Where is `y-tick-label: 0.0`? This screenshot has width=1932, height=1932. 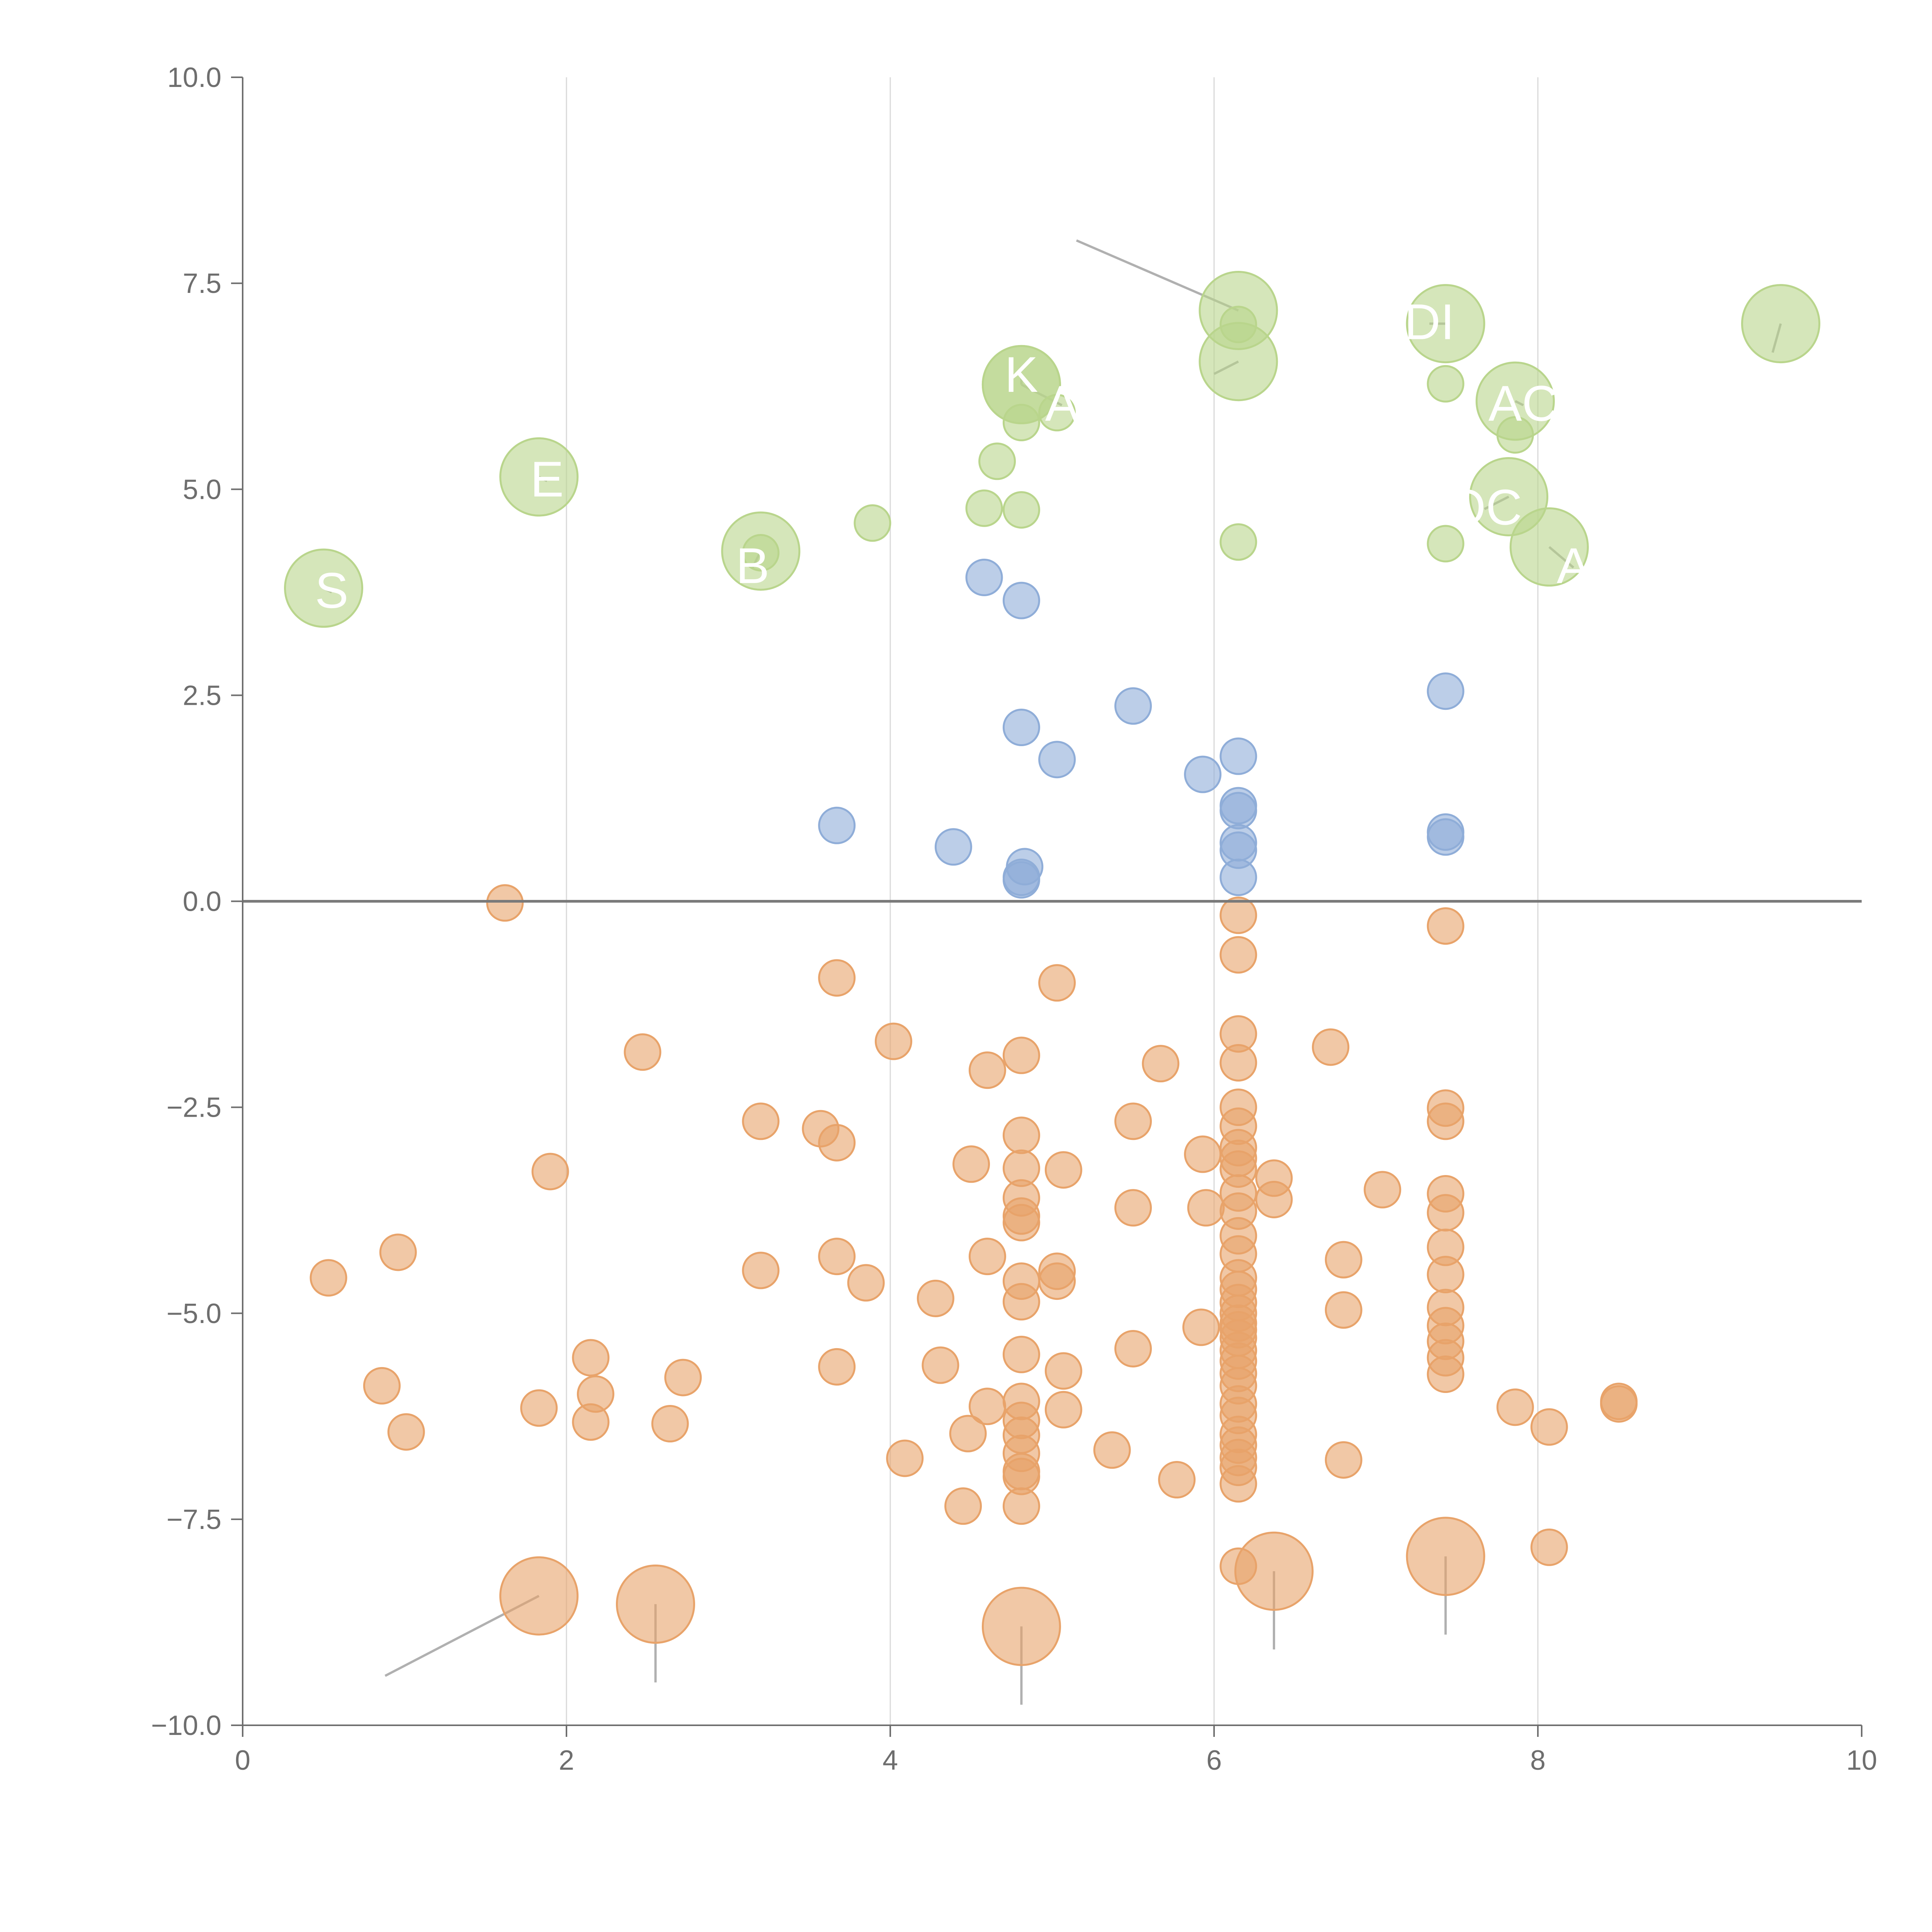 y-tick-label: 0.0 is located at coordinates (202, 901).